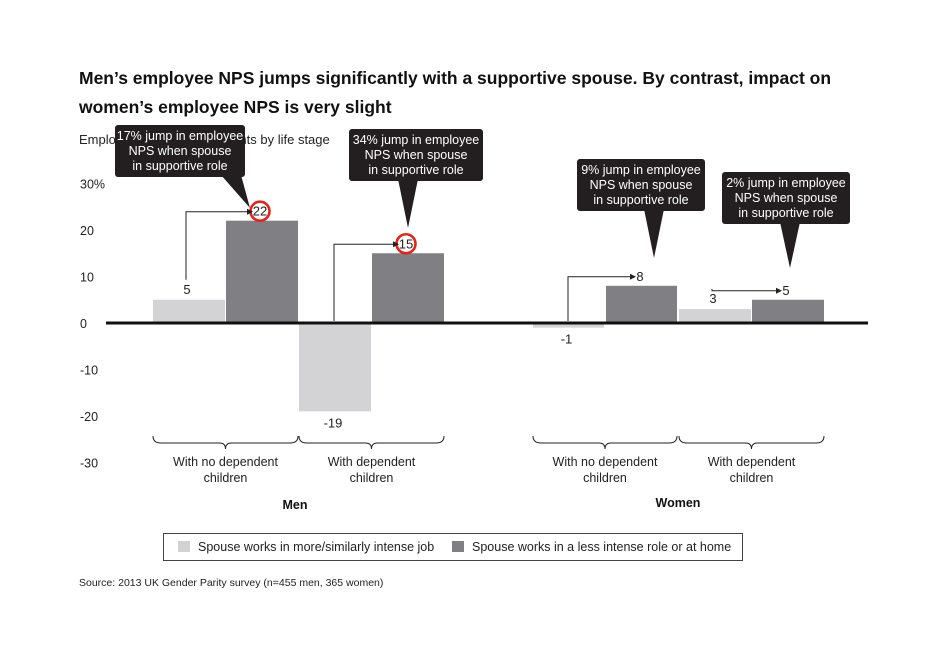 The image size is (950, 650). I want to click on y-tick-label: -20, so click(89, 417).